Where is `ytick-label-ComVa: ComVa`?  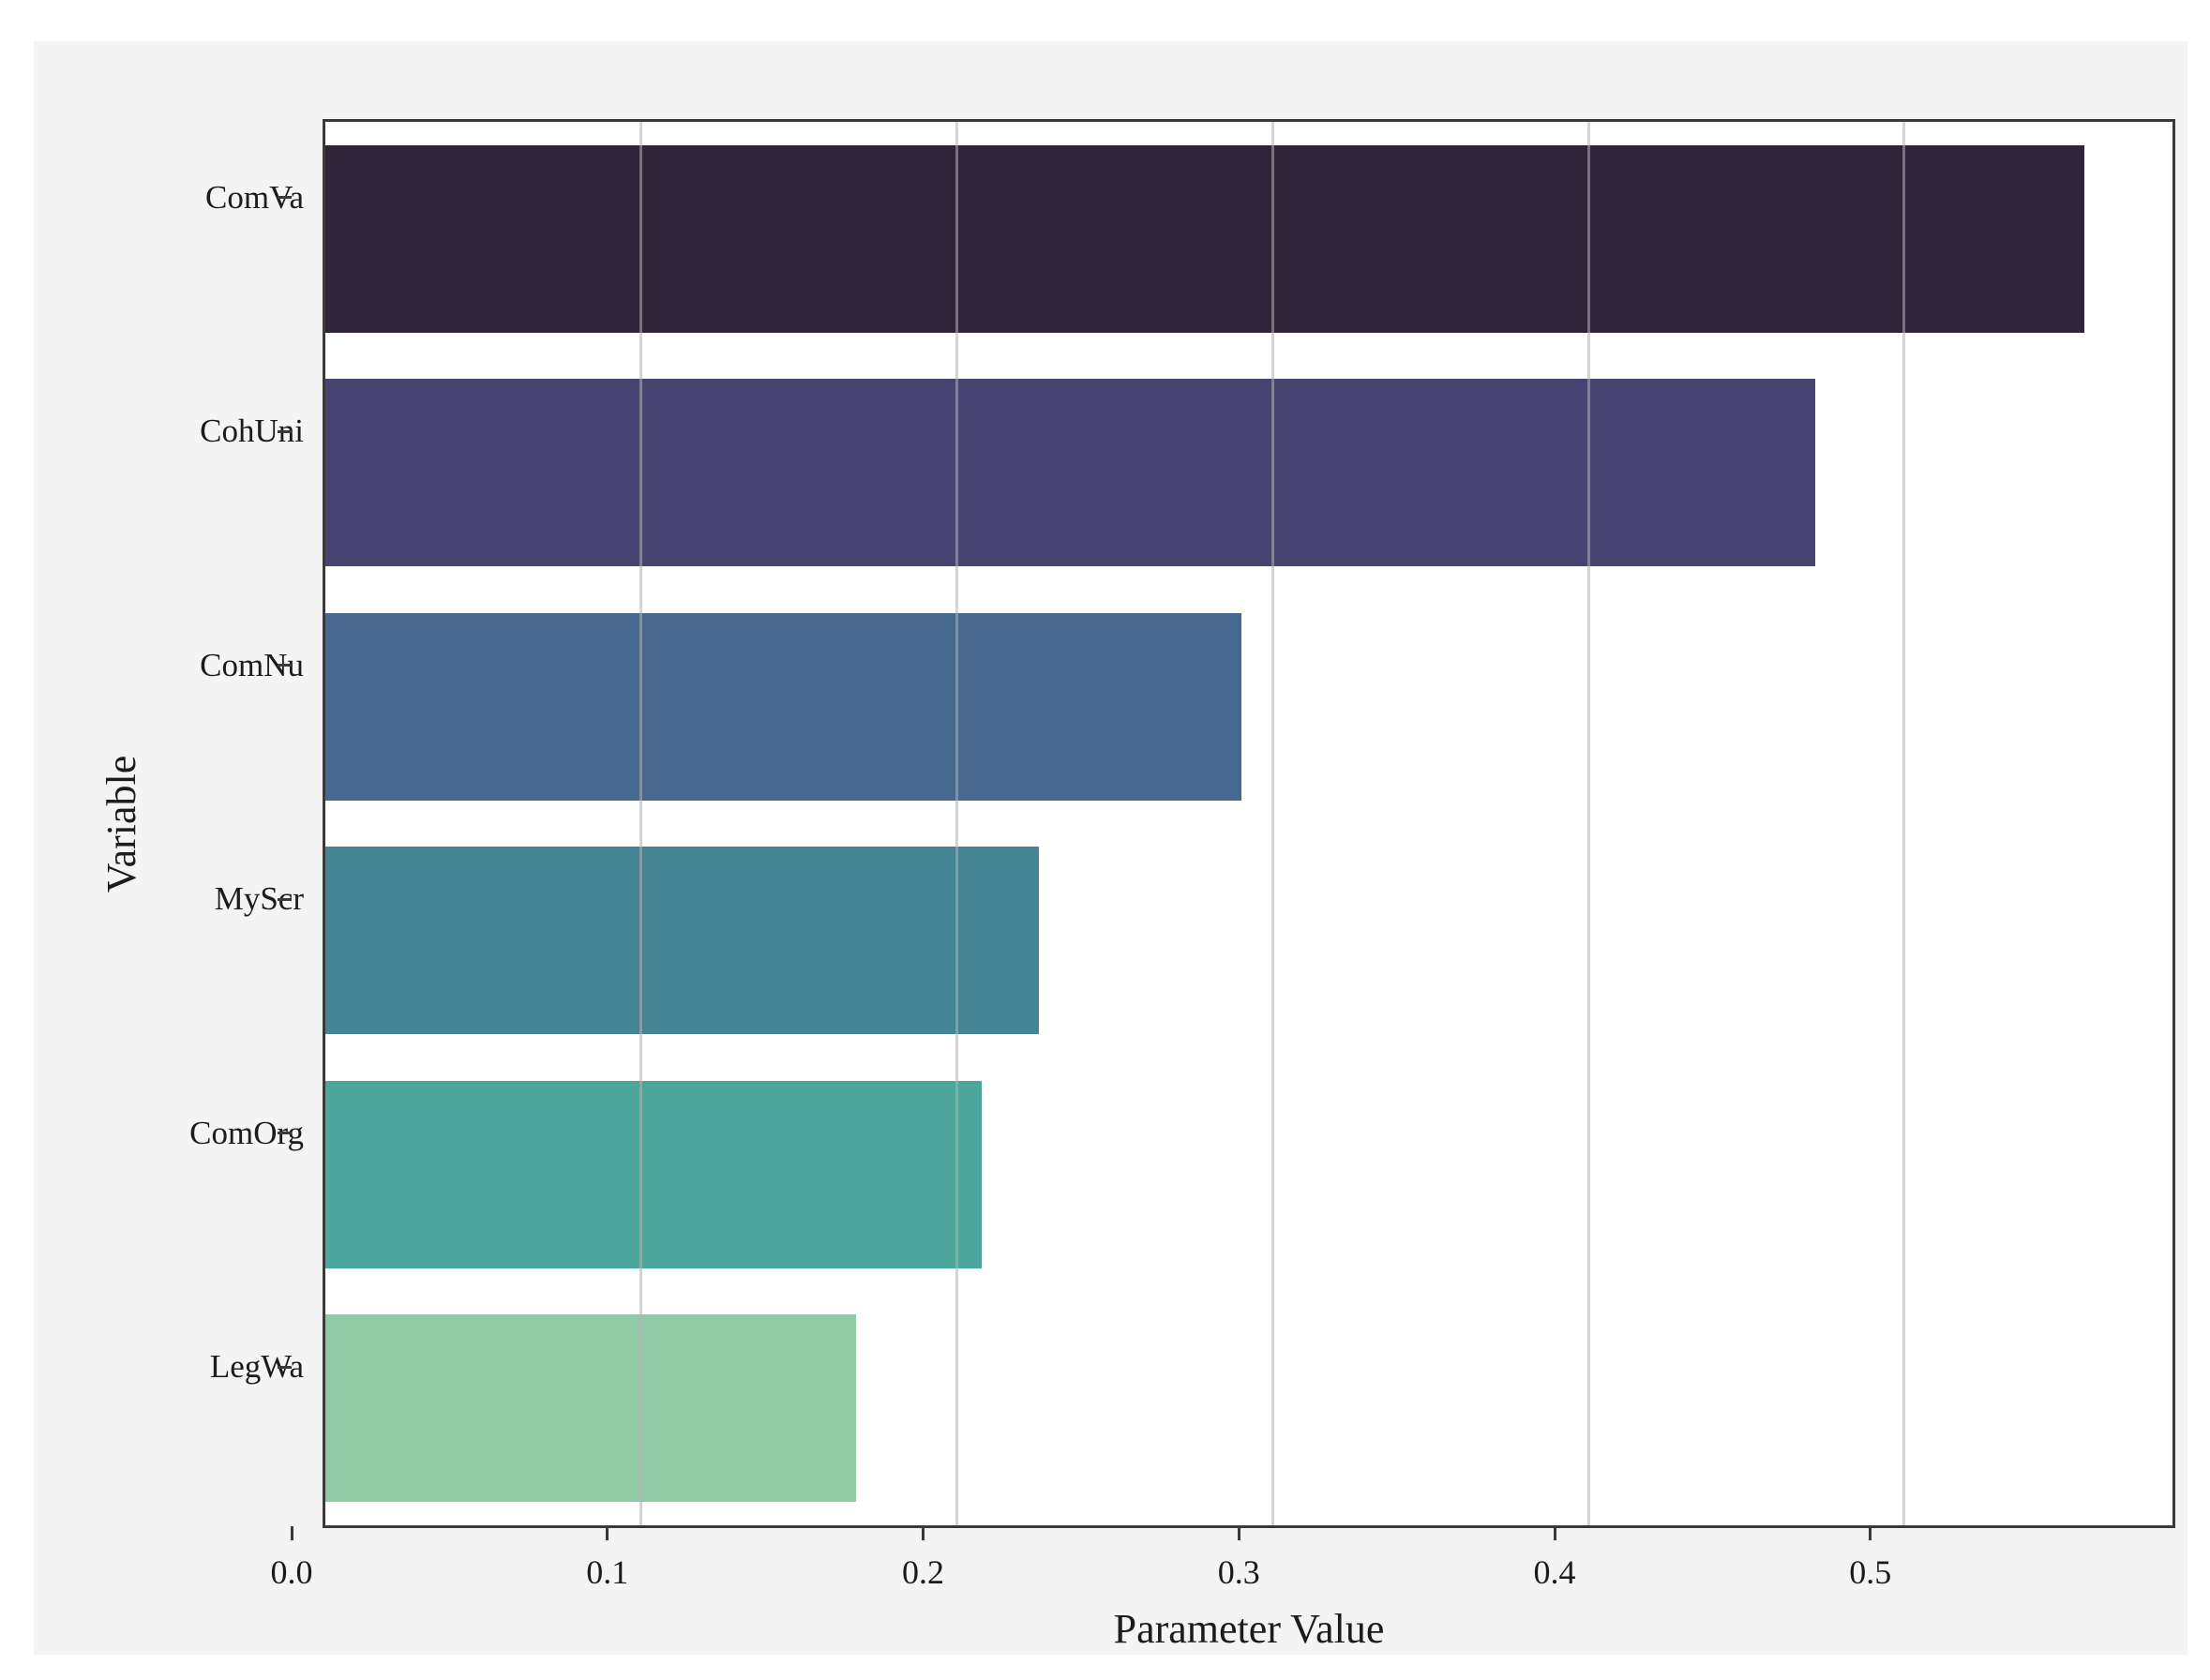
ytick-label-ComVa: ComVa is located at coordinates (254, 197).